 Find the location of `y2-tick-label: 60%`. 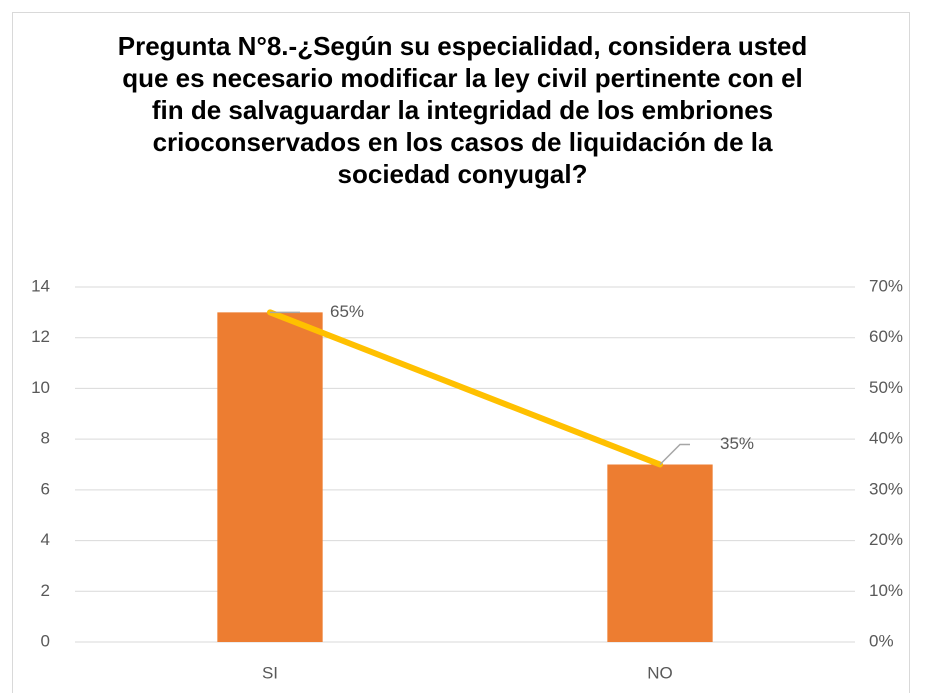

y2-tick-label: 60% is located at coordinates (886, 336).